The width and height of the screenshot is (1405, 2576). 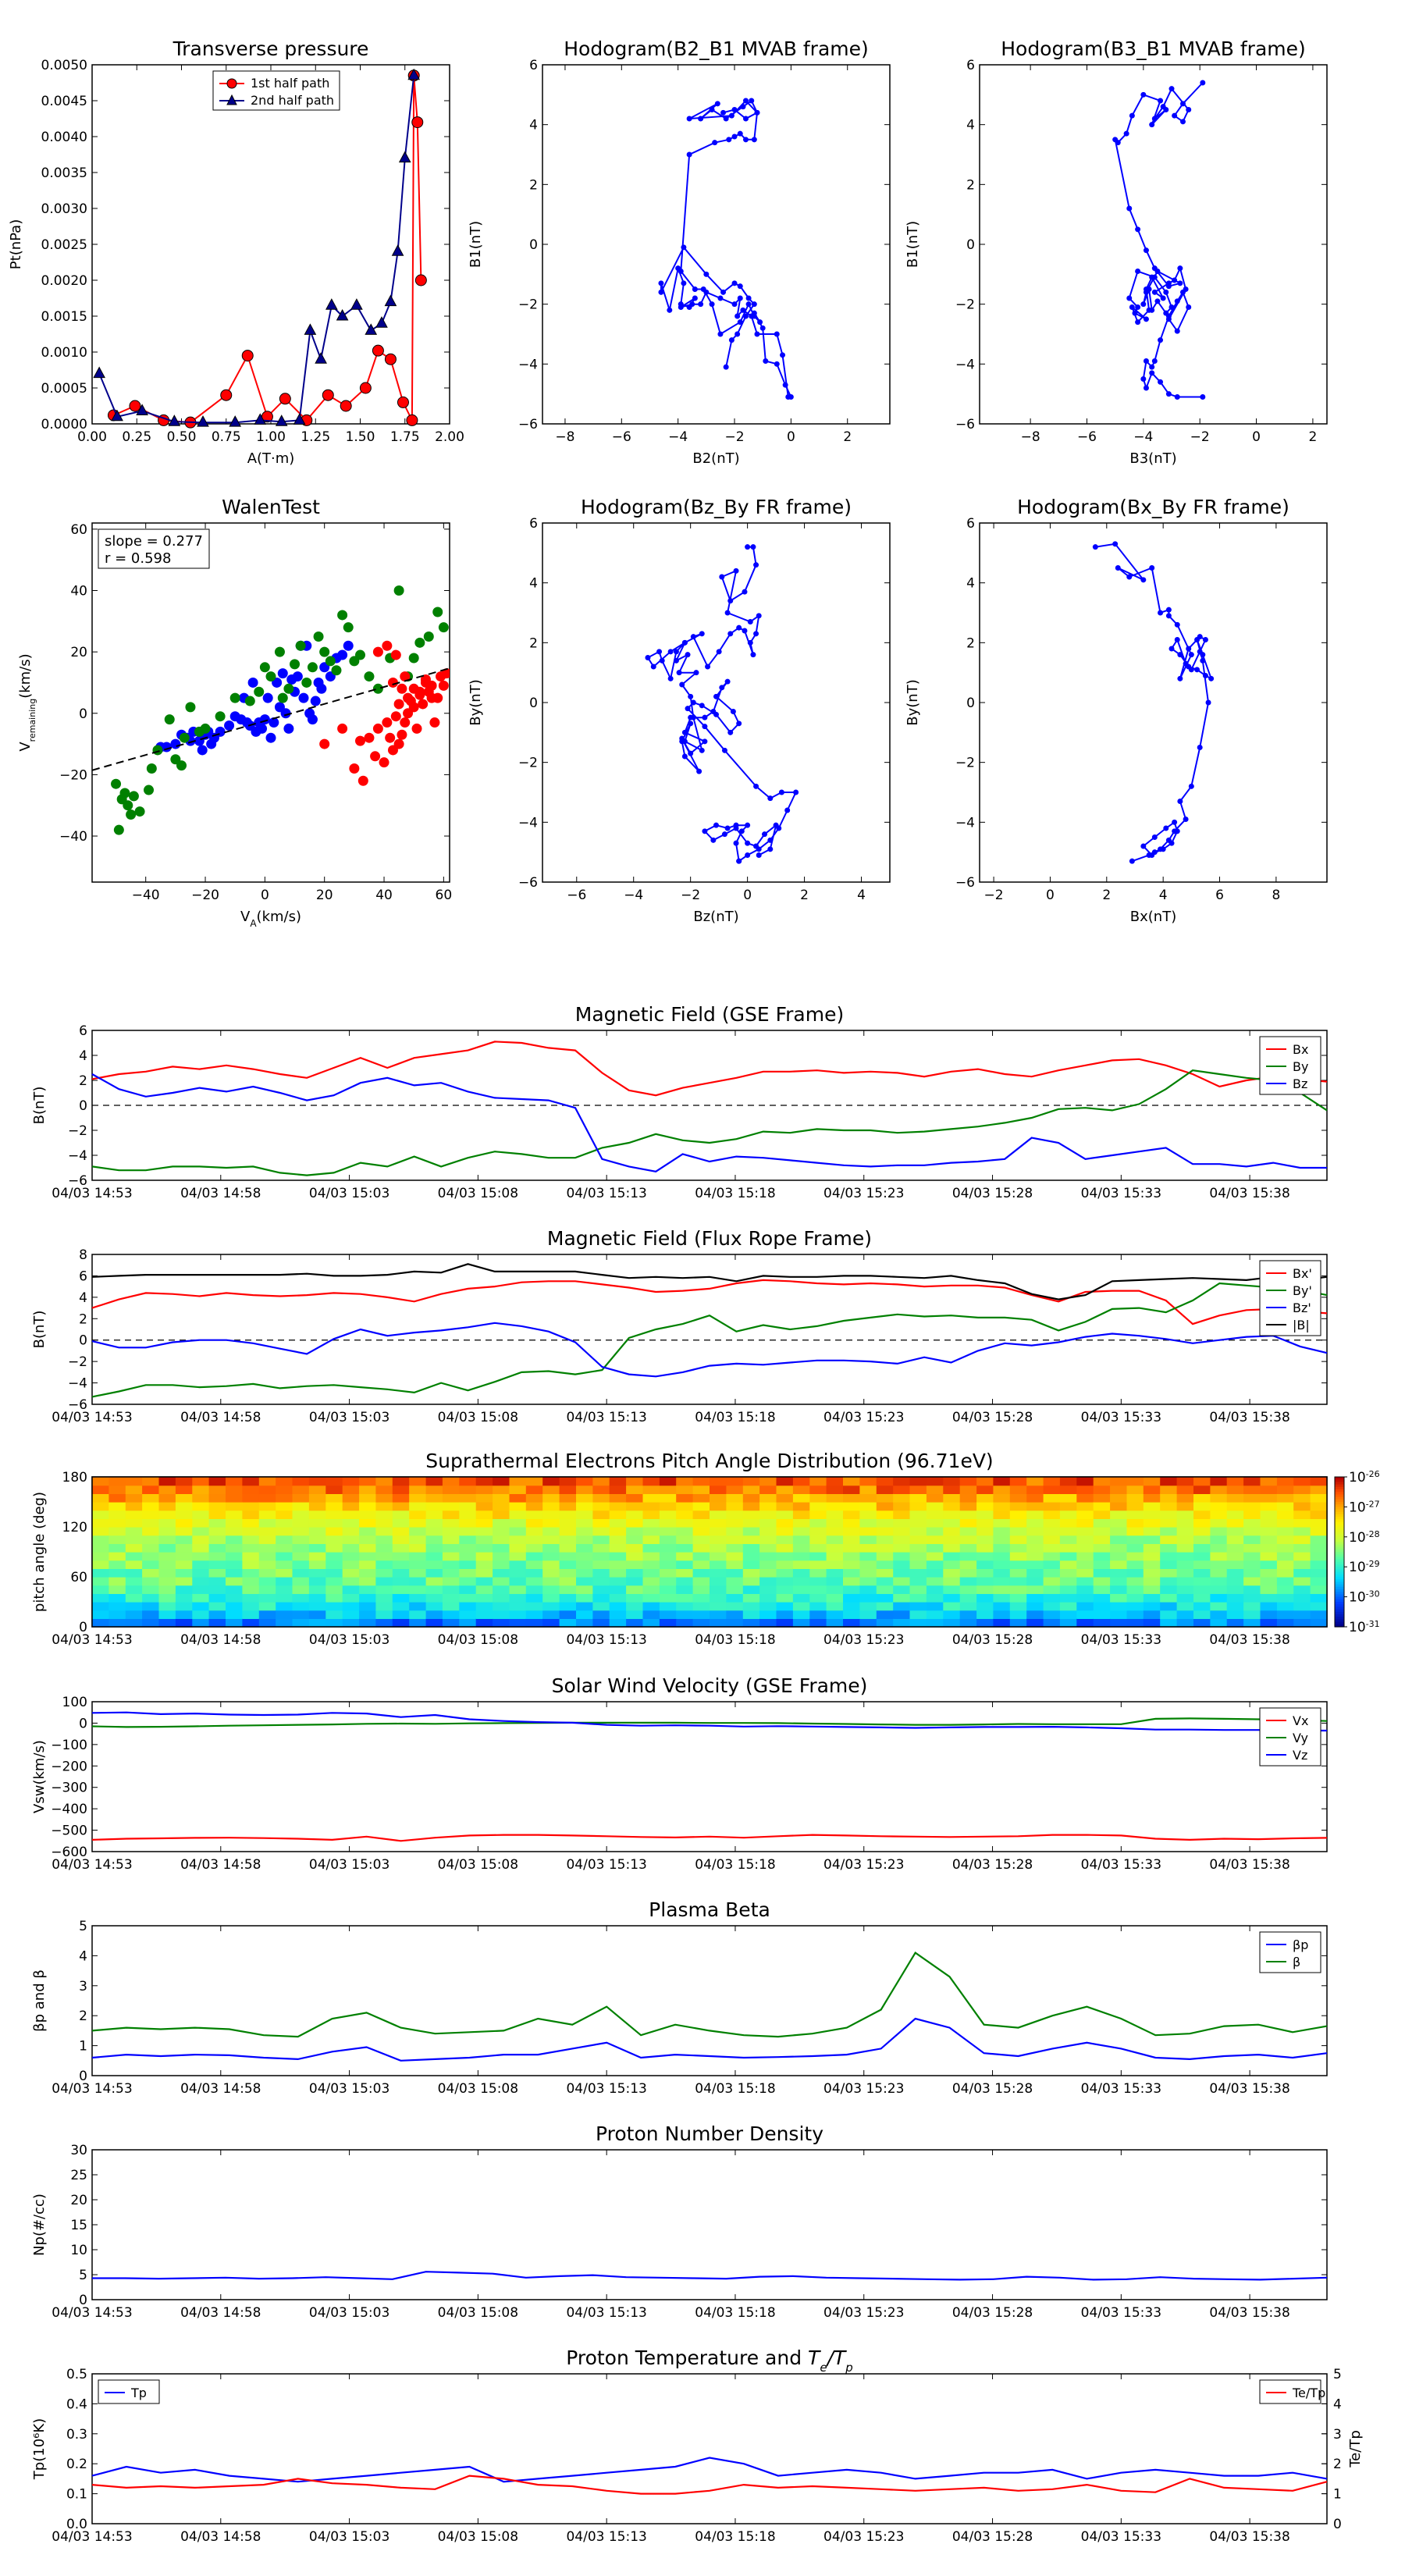 What do you see at coordinates (534, 125) in the screenshot?
I see `y-tick-label: 4` at bounding box center [534, 125].